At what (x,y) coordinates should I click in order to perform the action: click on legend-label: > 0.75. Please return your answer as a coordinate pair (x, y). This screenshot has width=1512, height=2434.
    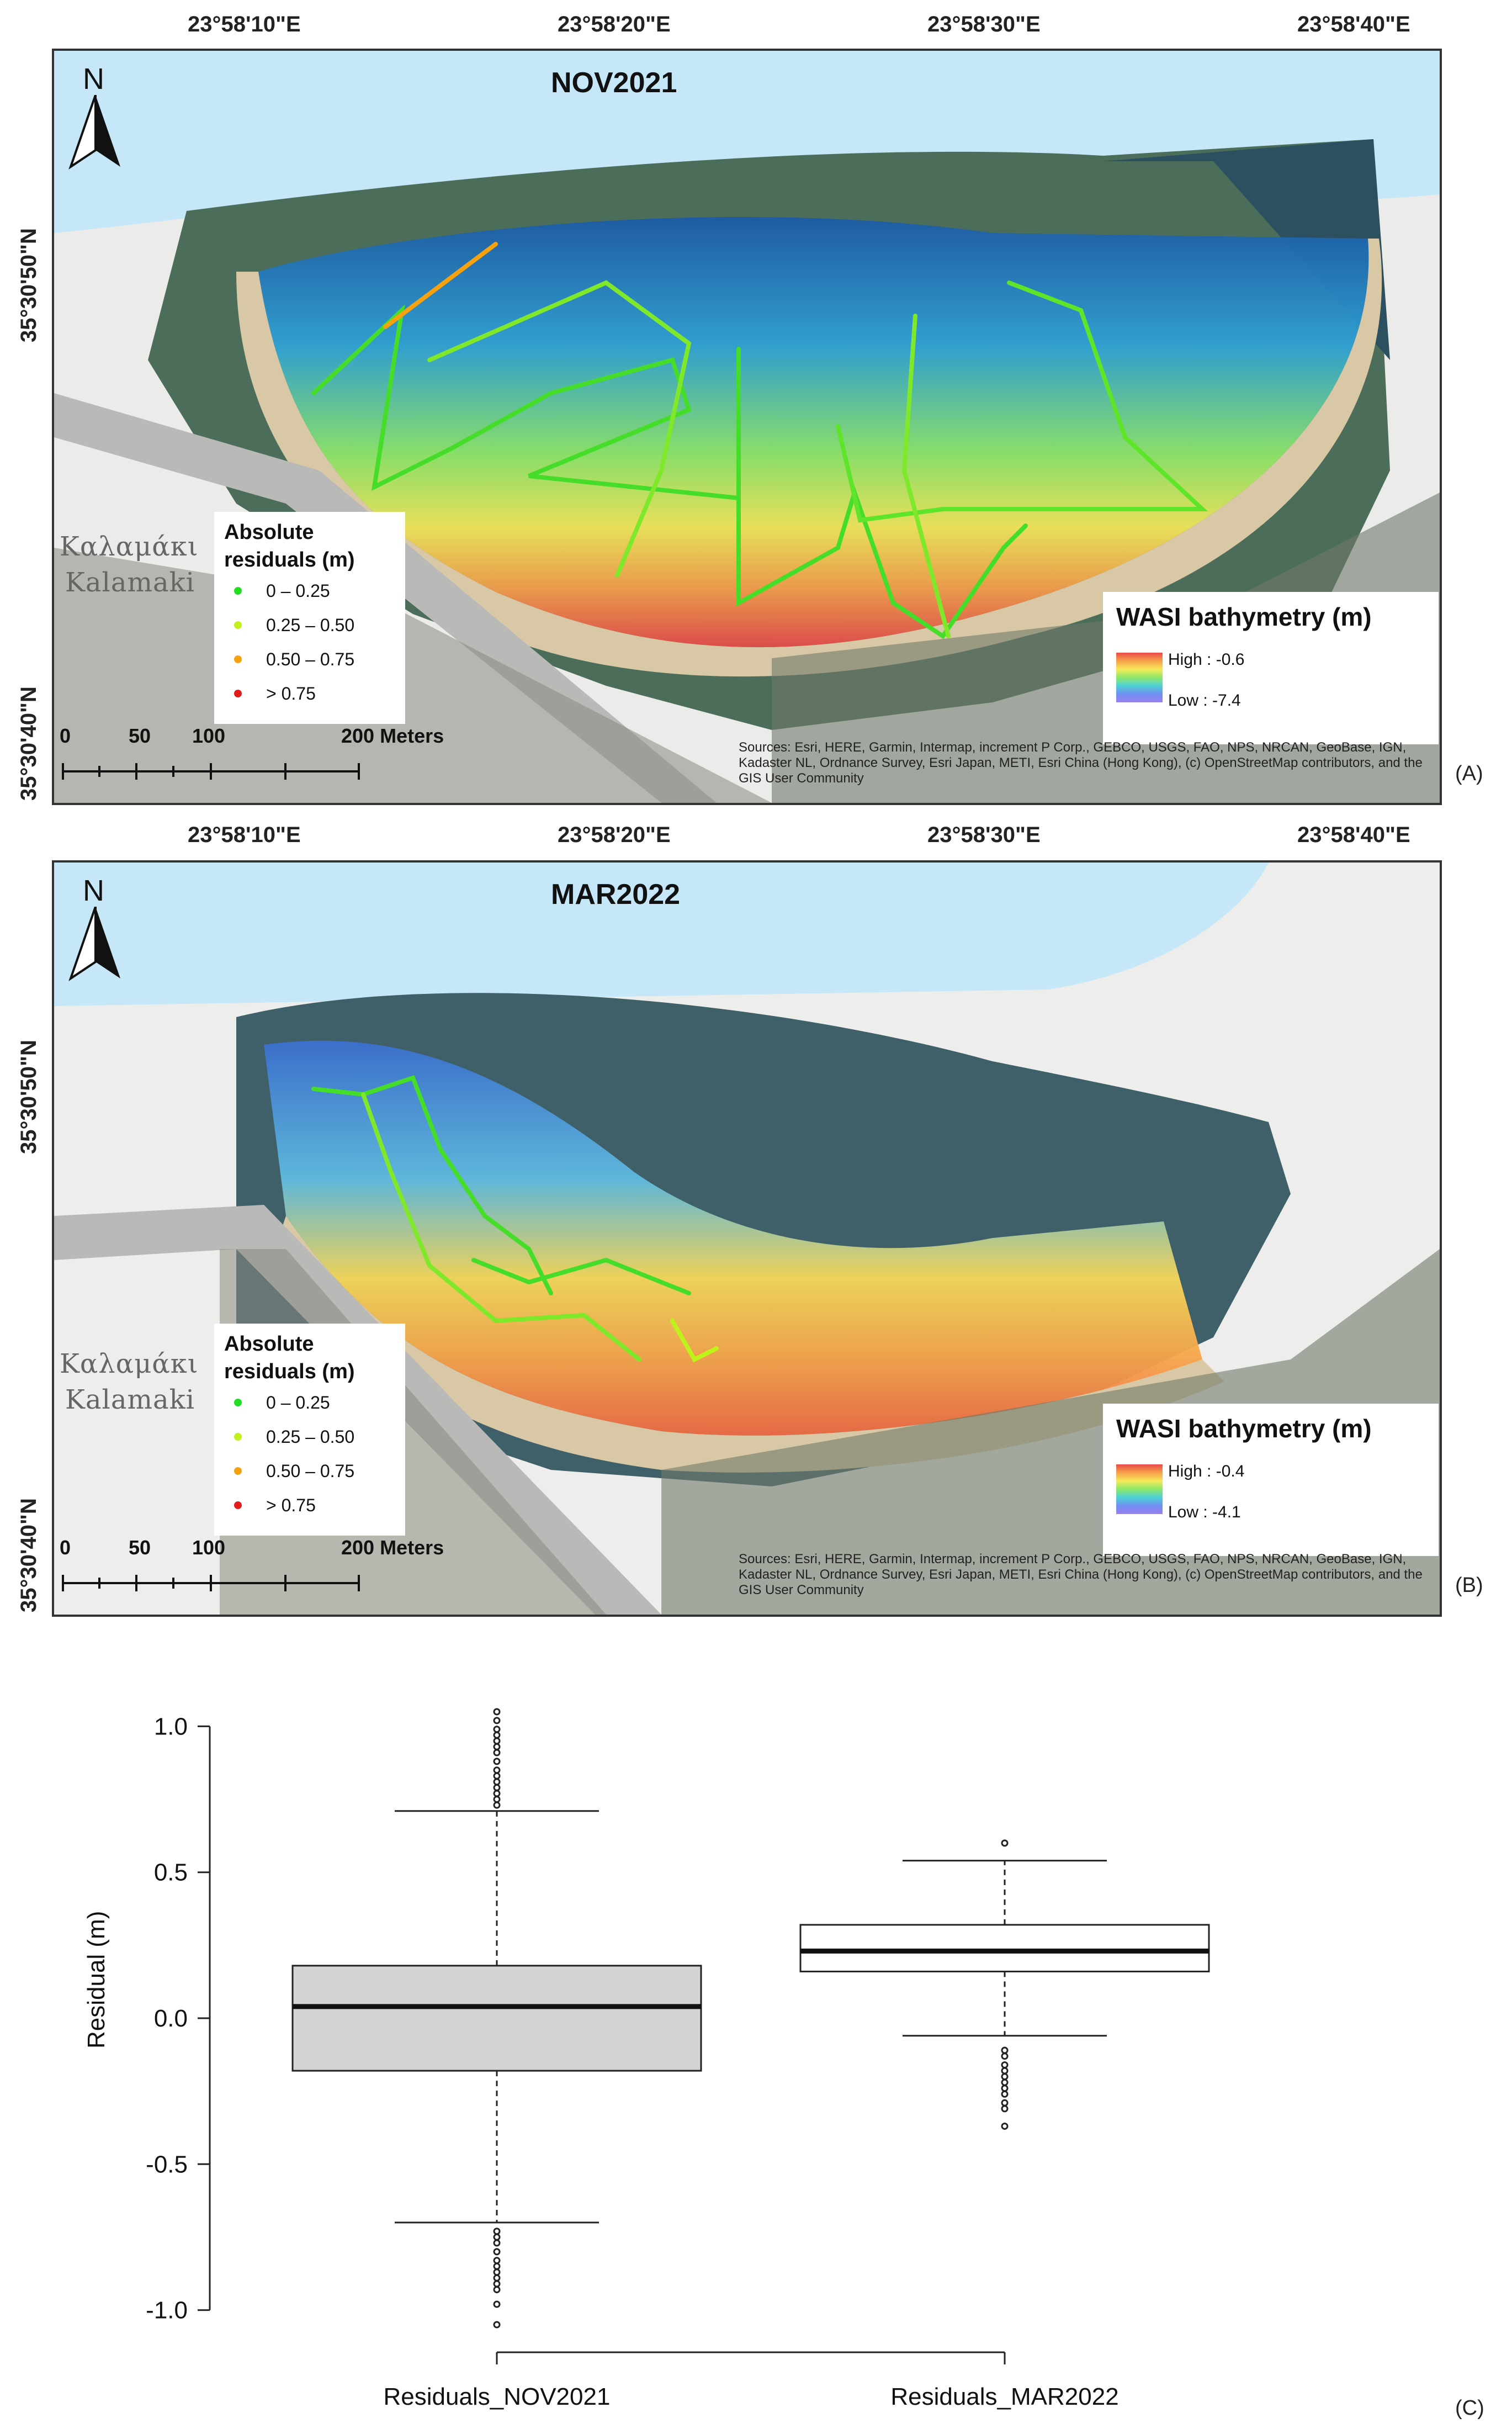
    Looking at the image, I should click on (291, 1505).